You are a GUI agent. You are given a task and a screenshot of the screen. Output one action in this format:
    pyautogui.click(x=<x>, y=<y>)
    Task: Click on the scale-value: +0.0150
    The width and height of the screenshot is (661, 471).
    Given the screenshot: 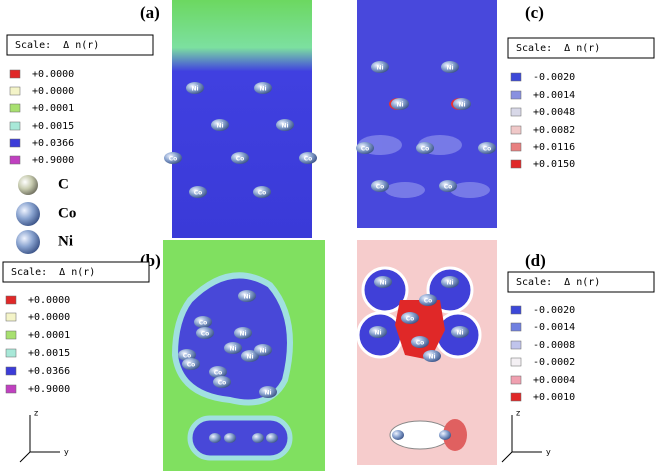 What is the action you would take?
    pyautogui.click(x=554, y=164)
    